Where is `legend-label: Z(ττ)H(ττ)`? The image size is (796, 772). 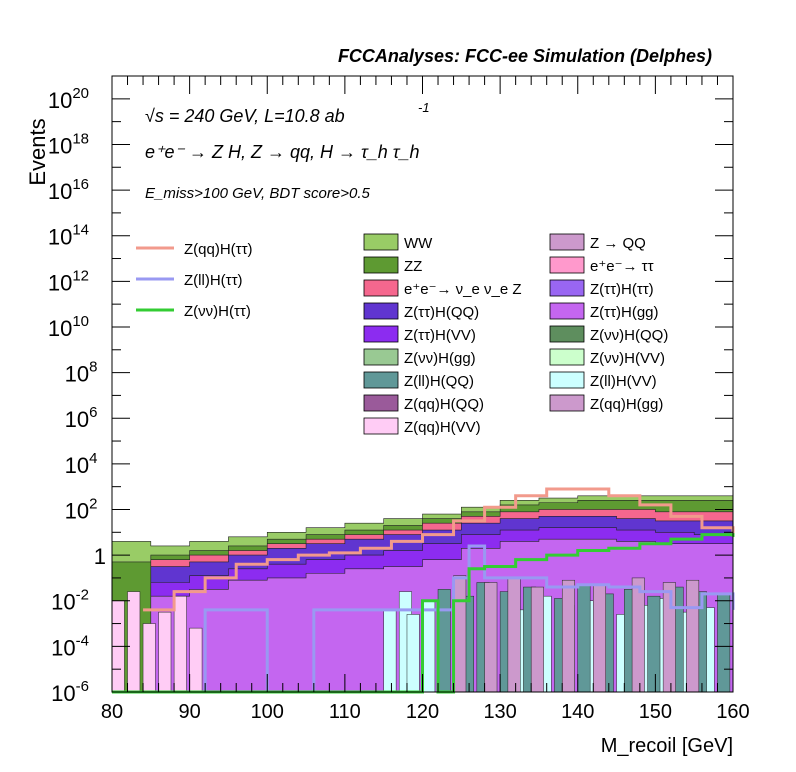 legend-label: Z(ττ)H(ττ) is located at coordinates (622, 289).